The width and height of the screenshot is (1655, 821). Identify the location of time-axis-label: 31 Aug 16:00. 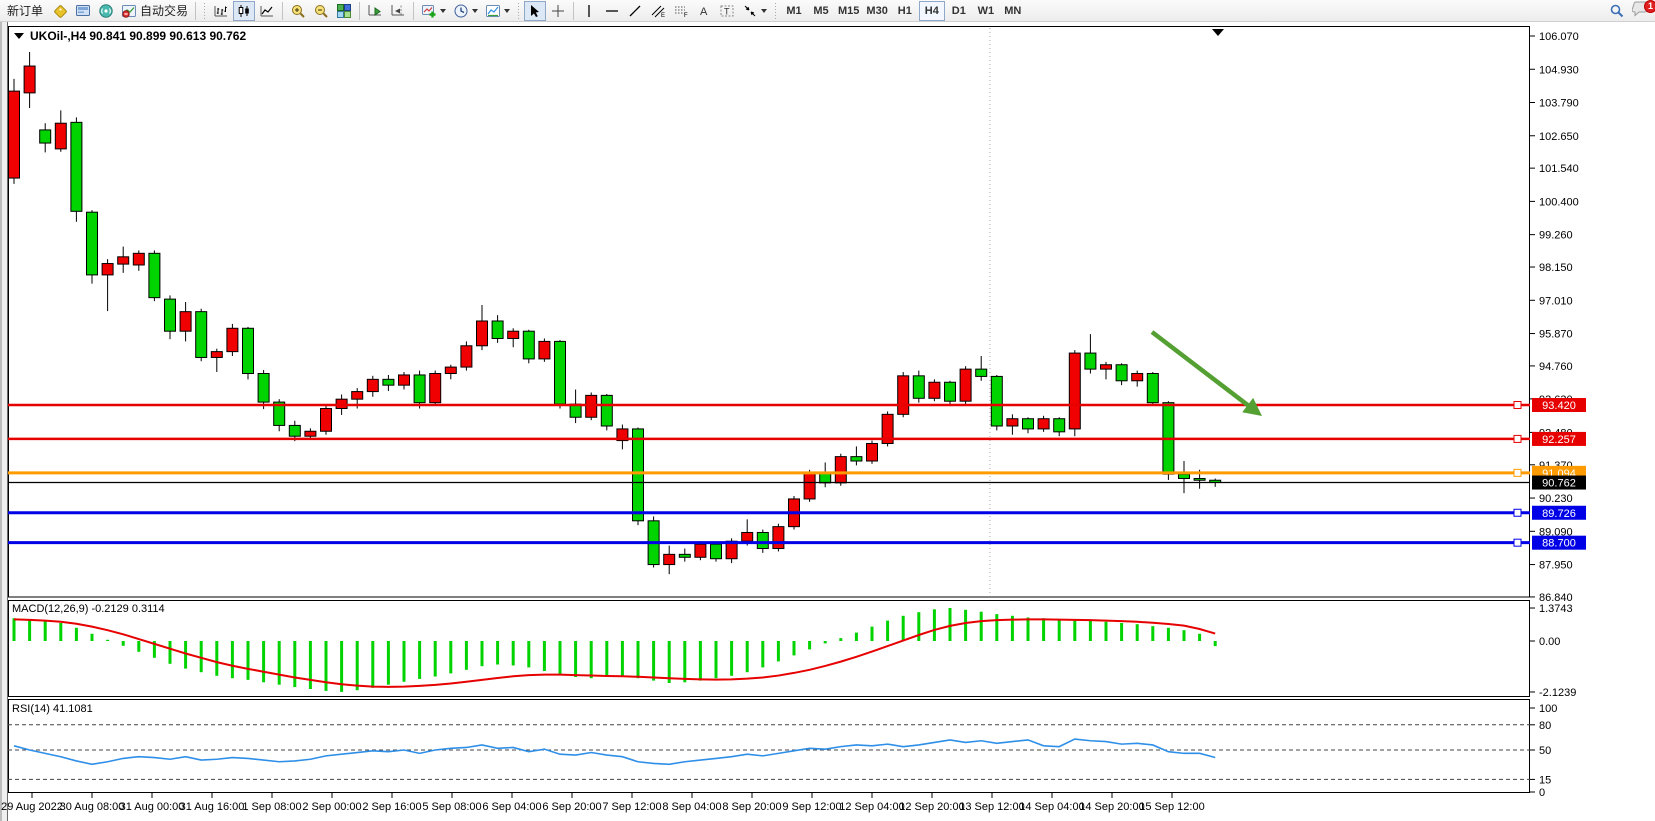
(212, 807).